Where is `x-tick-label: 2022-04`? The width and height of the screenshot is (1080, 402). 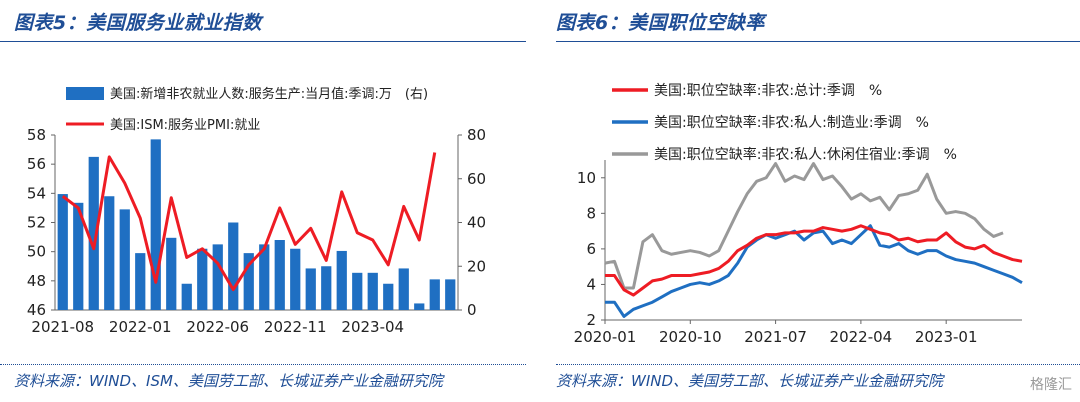
x-tick-label: 2022-04 is located at coordinates (861, 337).